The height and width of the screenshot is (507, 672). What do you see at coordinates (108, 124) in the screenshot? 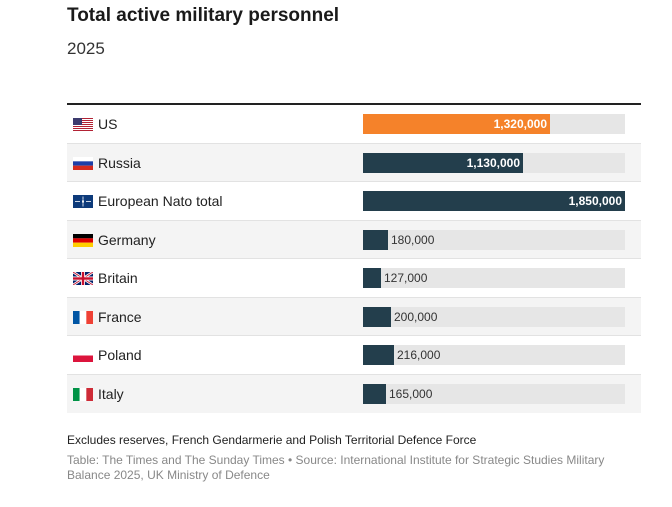
I see `category-label: US` at bounding box center [108, 124].